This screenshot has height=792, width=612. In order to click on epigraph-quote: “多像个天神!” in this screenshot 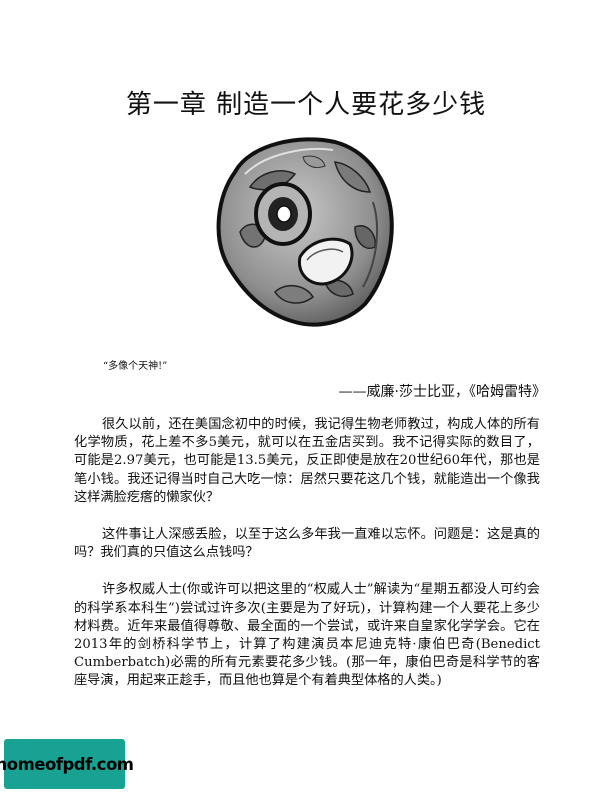, I will do `click(135, 366)`.